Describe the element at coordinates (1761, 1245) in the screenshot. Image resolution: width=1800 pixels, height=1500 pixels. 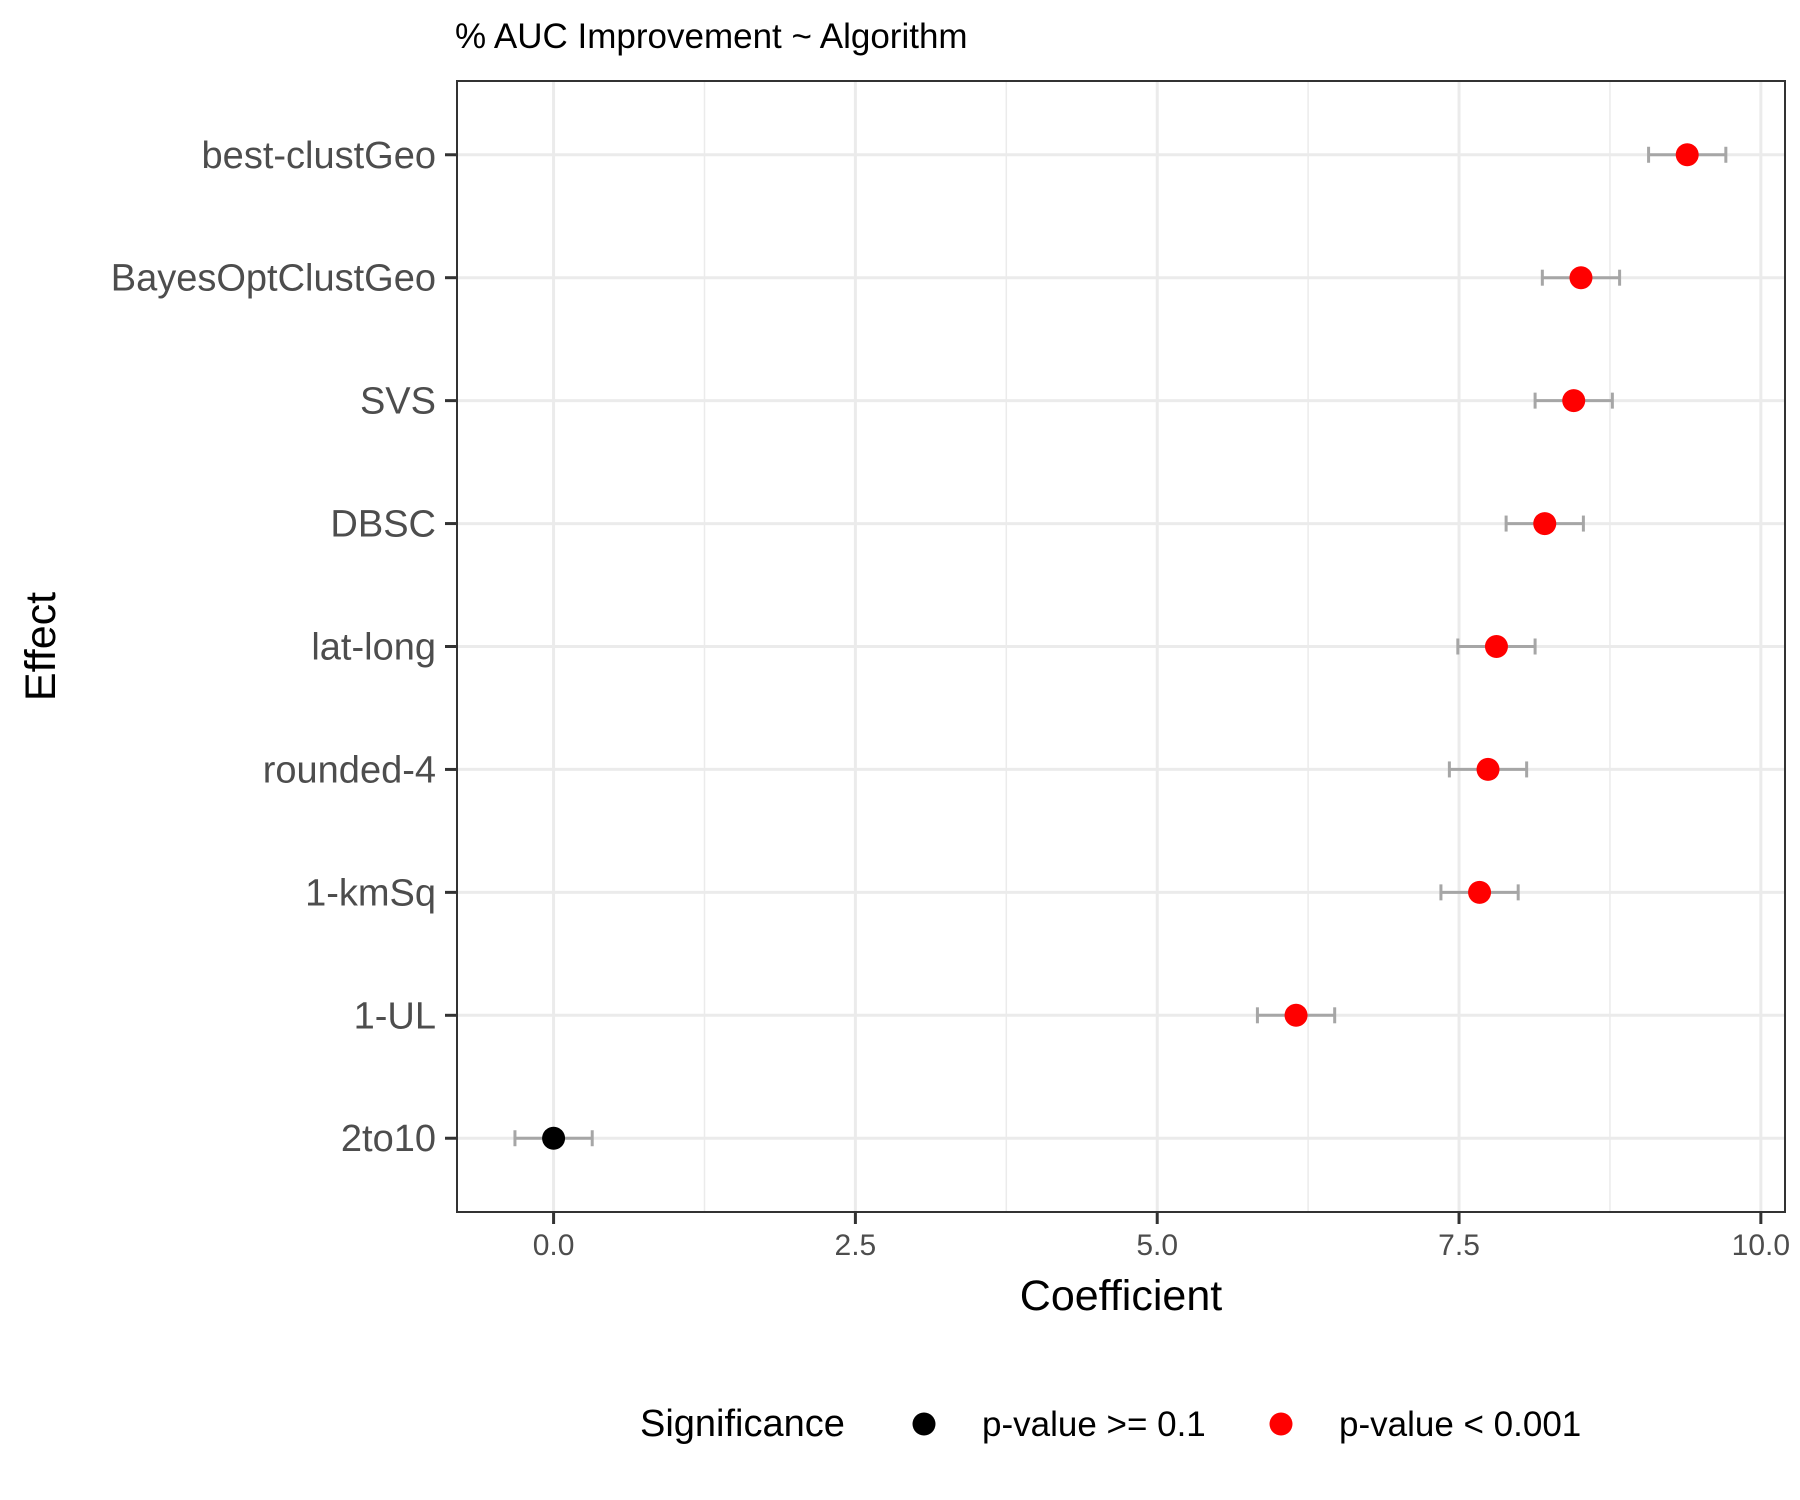
I see `x-tick-label: 10.0` at that location.